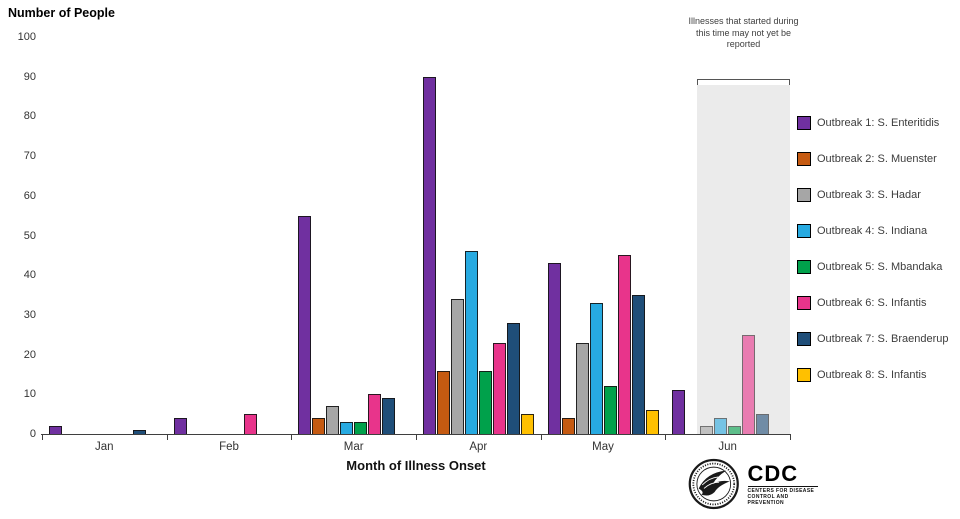  I want to click on legend-item-outbreak-2: Outbreak 2: S. Muenster, so click(872, 158).